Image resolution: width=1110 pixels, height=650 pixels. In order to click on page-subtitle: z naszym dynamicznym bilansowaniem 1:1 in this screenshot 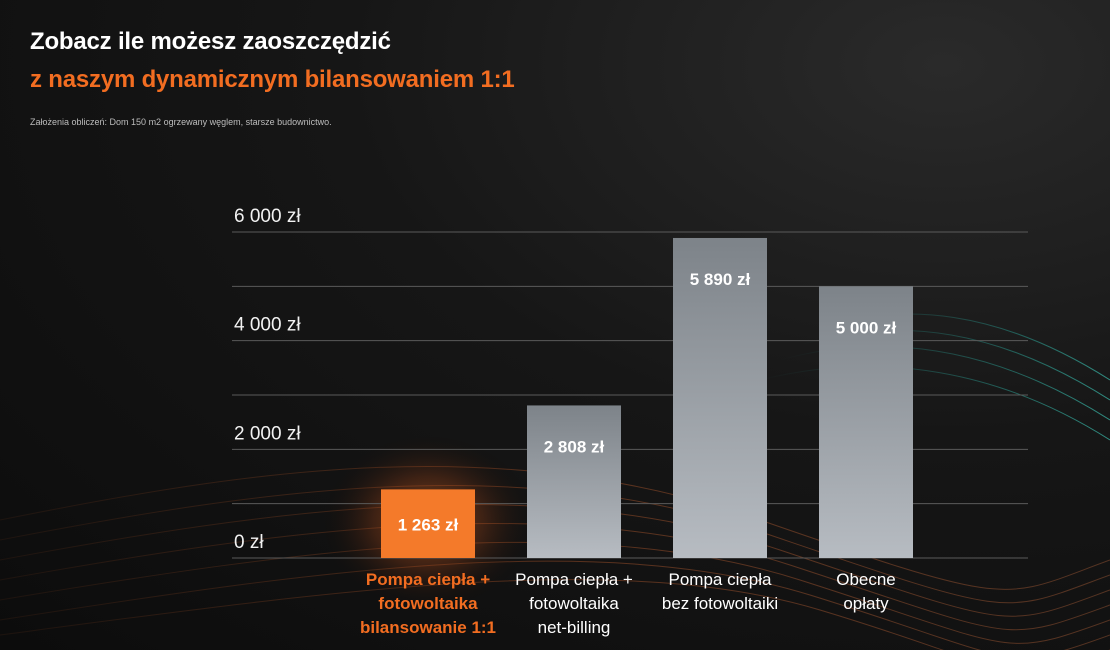, I will do `click(272, 79)`.